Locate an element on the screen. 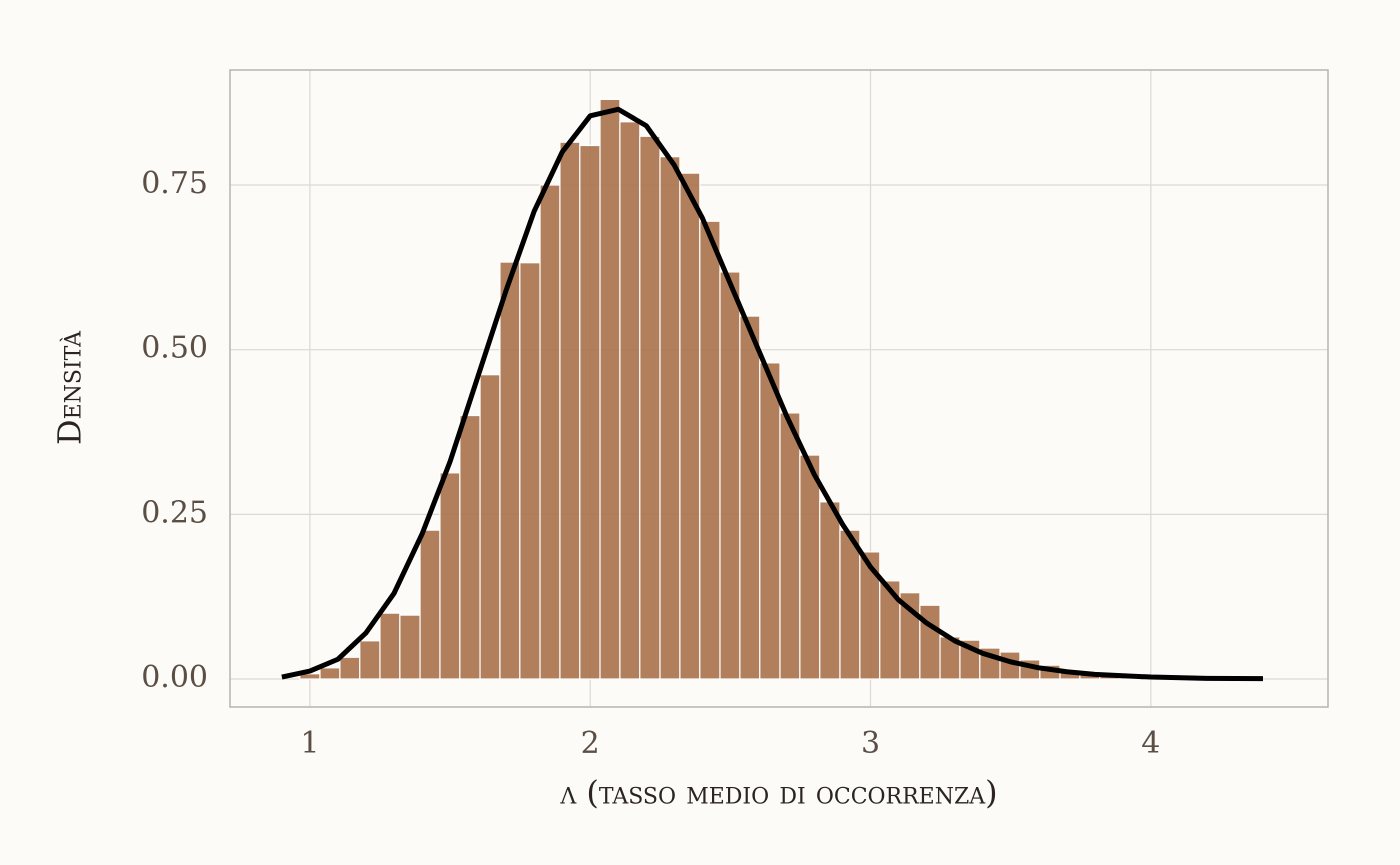 The width and height of the screenshot is (1400, 865). x-tick-label: 1 is located at coordinates (309, 743).